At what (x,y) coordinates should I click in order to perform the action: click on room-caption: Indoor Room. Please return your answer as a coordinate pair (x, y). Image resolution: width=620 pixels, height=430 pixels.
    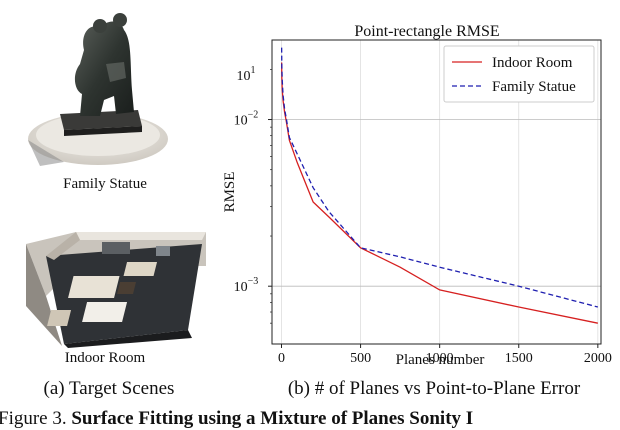
    Looking at the image, I should click on (105, 358).